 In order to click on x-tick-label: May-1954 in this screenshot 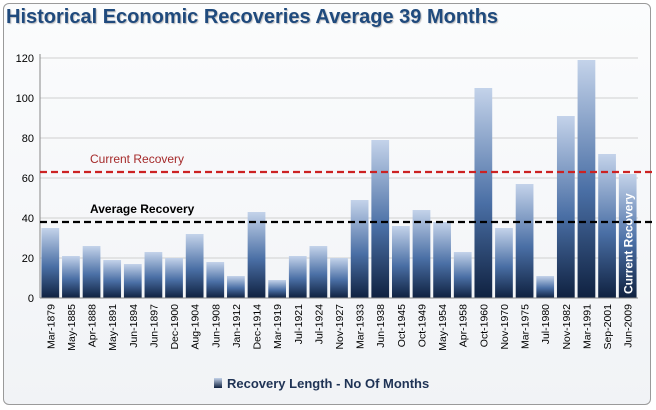, I will do `click(443, 327)`.